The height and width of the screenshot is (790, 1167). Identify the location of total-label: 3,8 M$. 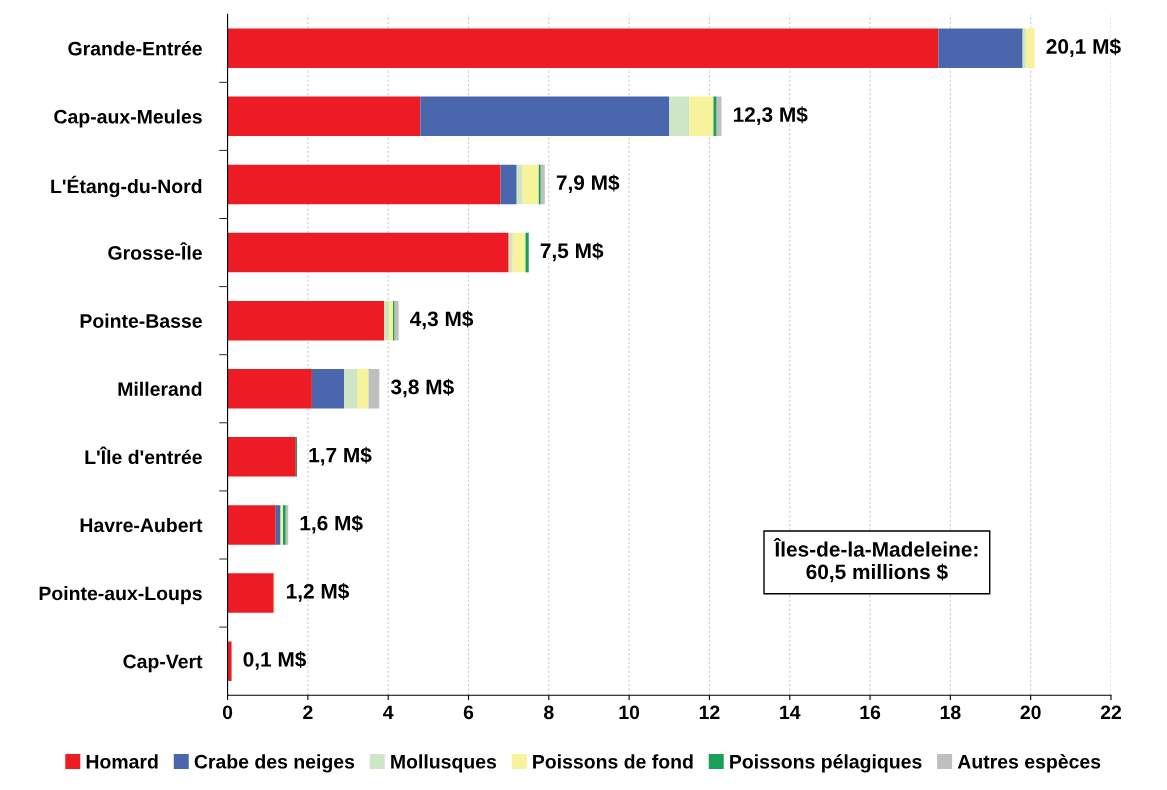
(422, 388).